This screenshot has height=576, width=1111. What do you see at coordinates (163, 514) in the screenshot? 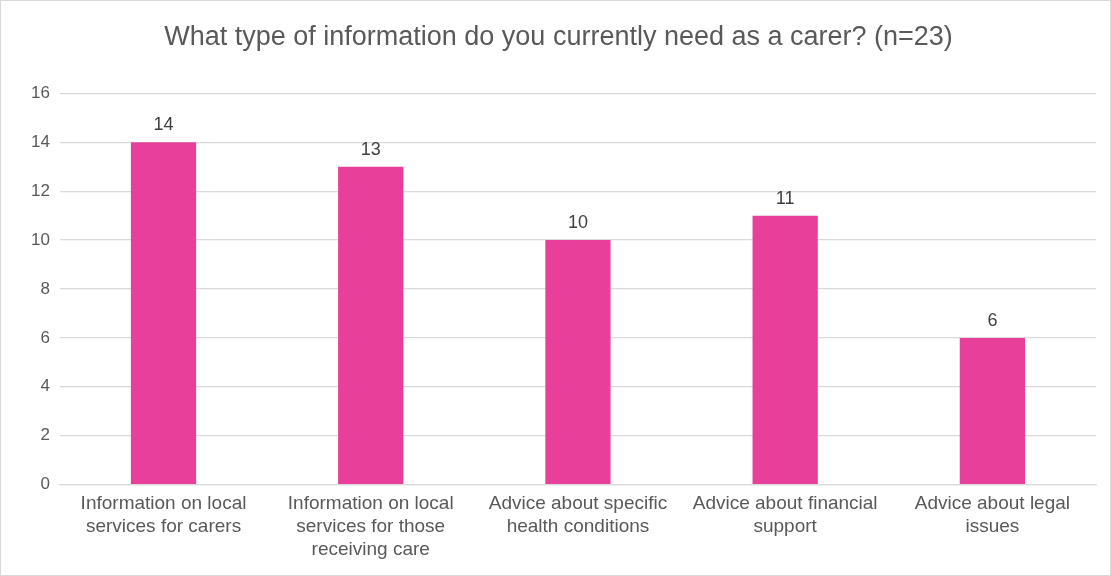
I see `x-tick-label: Information on local services for carers` at bounding box center [163, 514].